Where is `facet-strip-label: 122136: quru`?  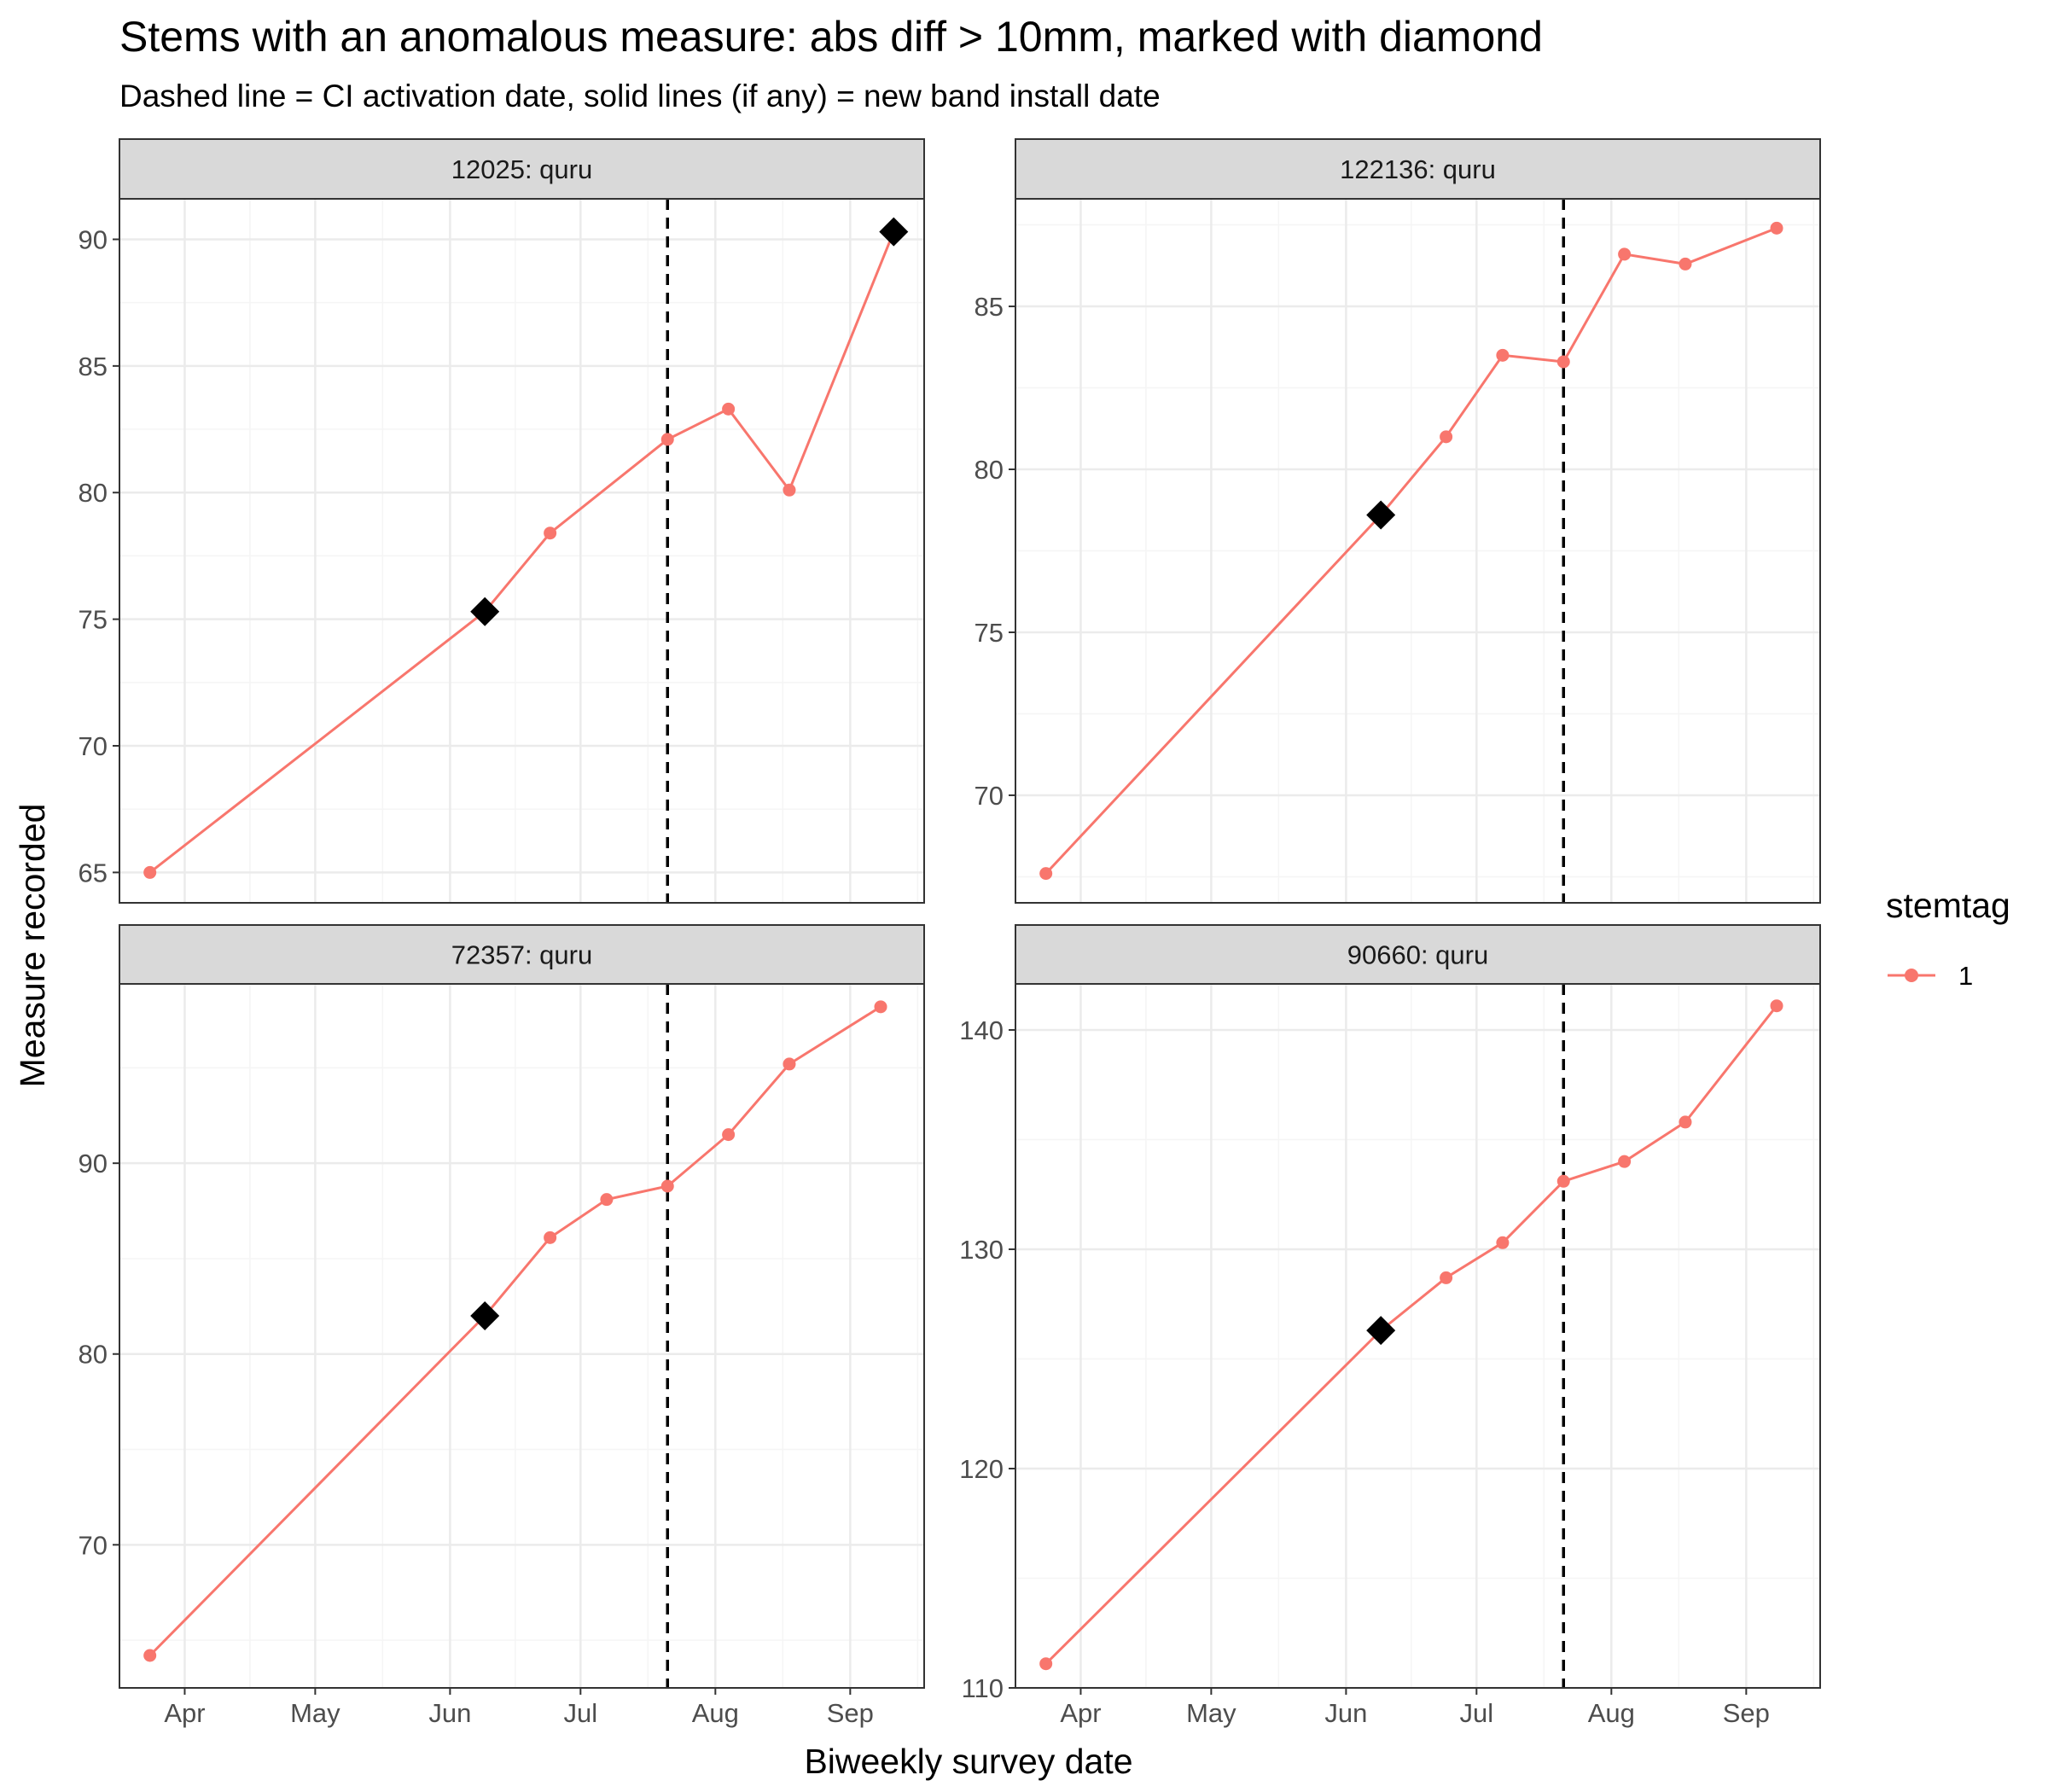 facet-strip-label: 122136: quru is located at coordinates (1418, 169).